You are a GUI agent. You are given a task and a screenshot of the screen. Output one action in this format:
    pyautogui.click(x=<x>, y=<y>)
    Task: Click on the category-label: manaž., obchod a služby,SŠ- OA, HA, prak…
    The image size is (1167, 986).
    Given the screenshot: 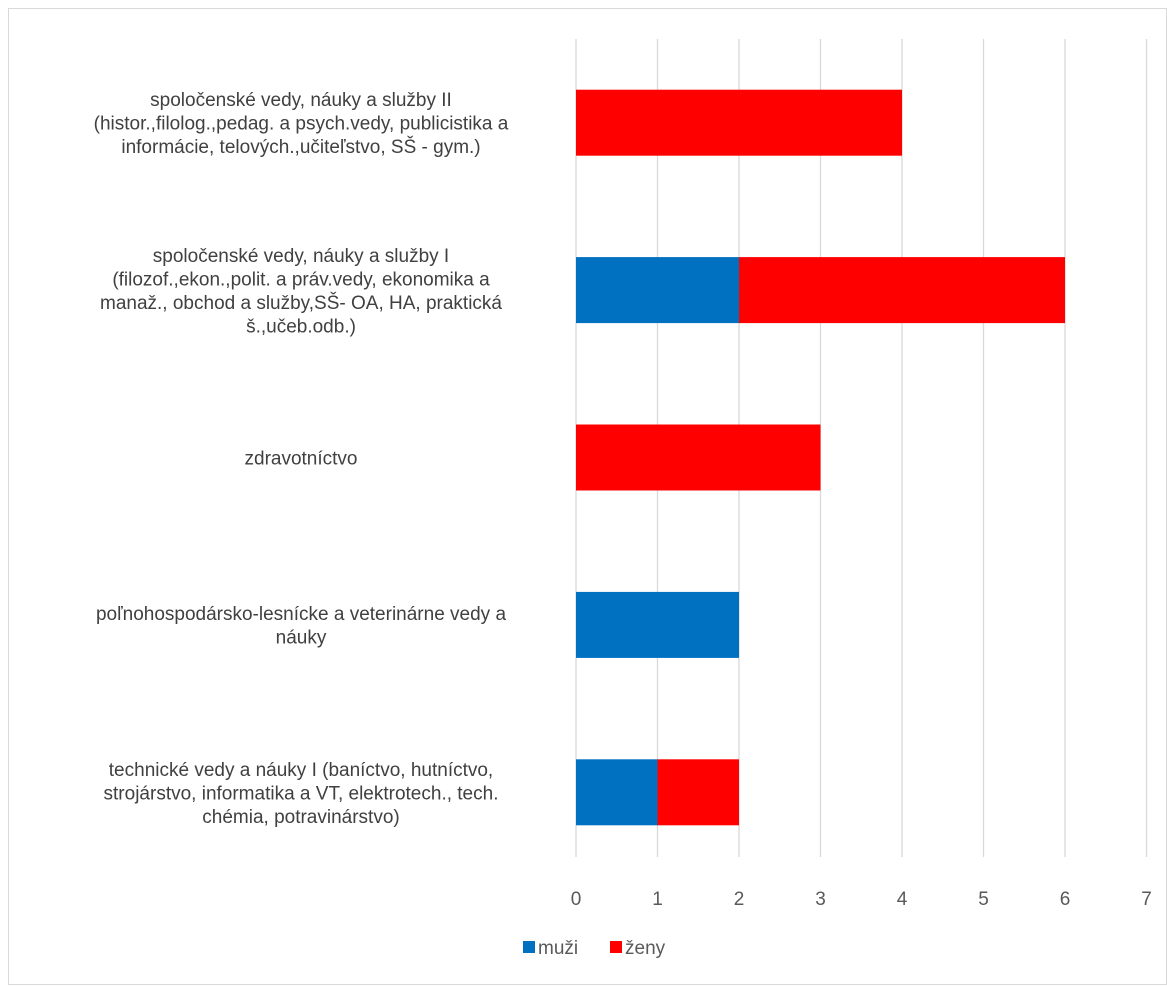 What is the action you would take?
    pyautogui.click(x=301, y=303)
    